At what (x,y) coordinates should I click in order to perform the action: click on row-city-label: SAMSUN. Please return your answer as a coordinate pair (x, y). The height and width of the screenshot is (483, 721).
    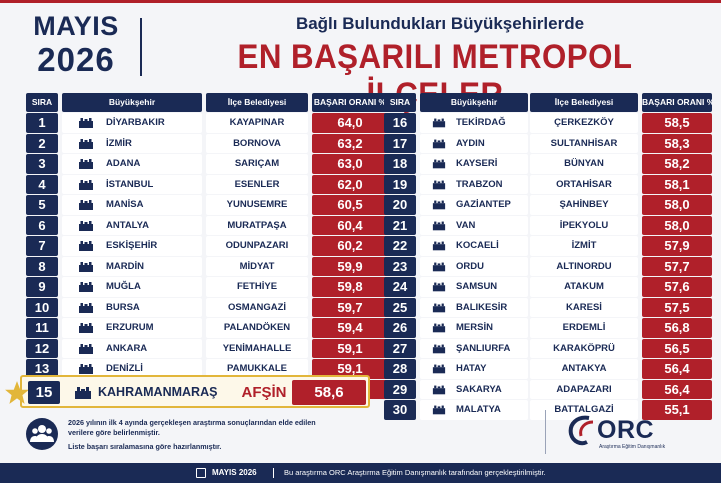
    Looking at the image, I should click on (477, 287).